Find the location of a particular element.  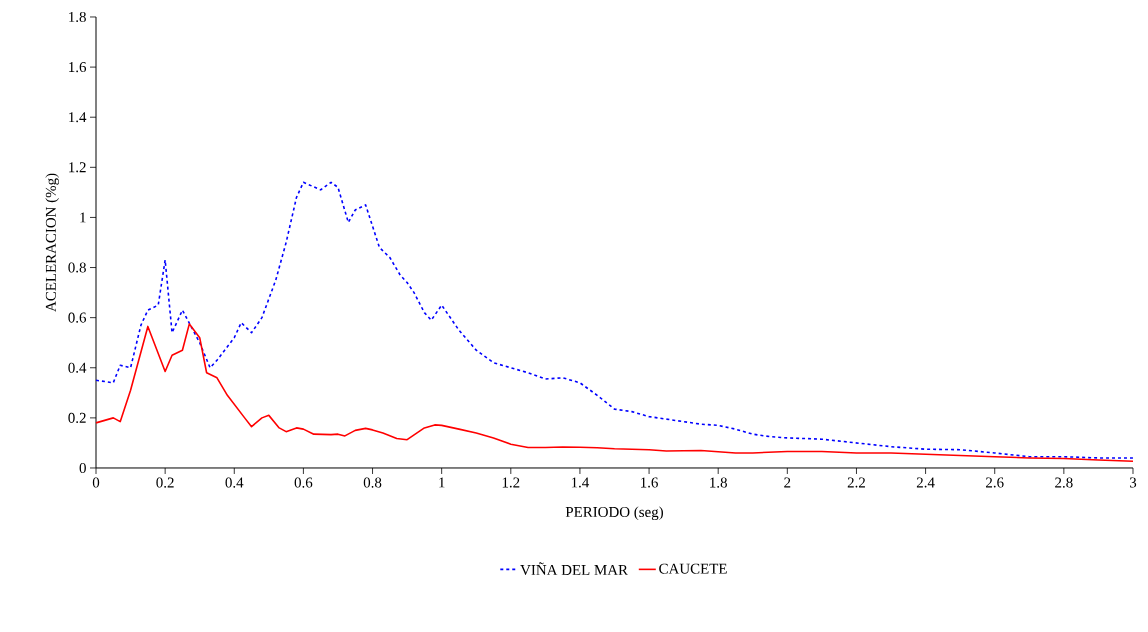

x-tick-label: 2 is located at coordinates (787, 482).